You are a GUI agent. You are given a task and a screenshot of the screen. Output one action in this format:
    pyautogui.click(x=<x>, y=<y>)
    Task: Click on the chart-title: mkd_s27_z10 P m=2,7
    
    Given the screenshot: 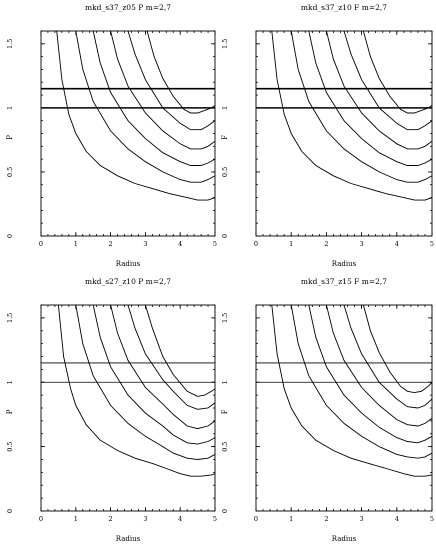 What is the action you would take?
    pyautogui.click(x=128, y=281)
    